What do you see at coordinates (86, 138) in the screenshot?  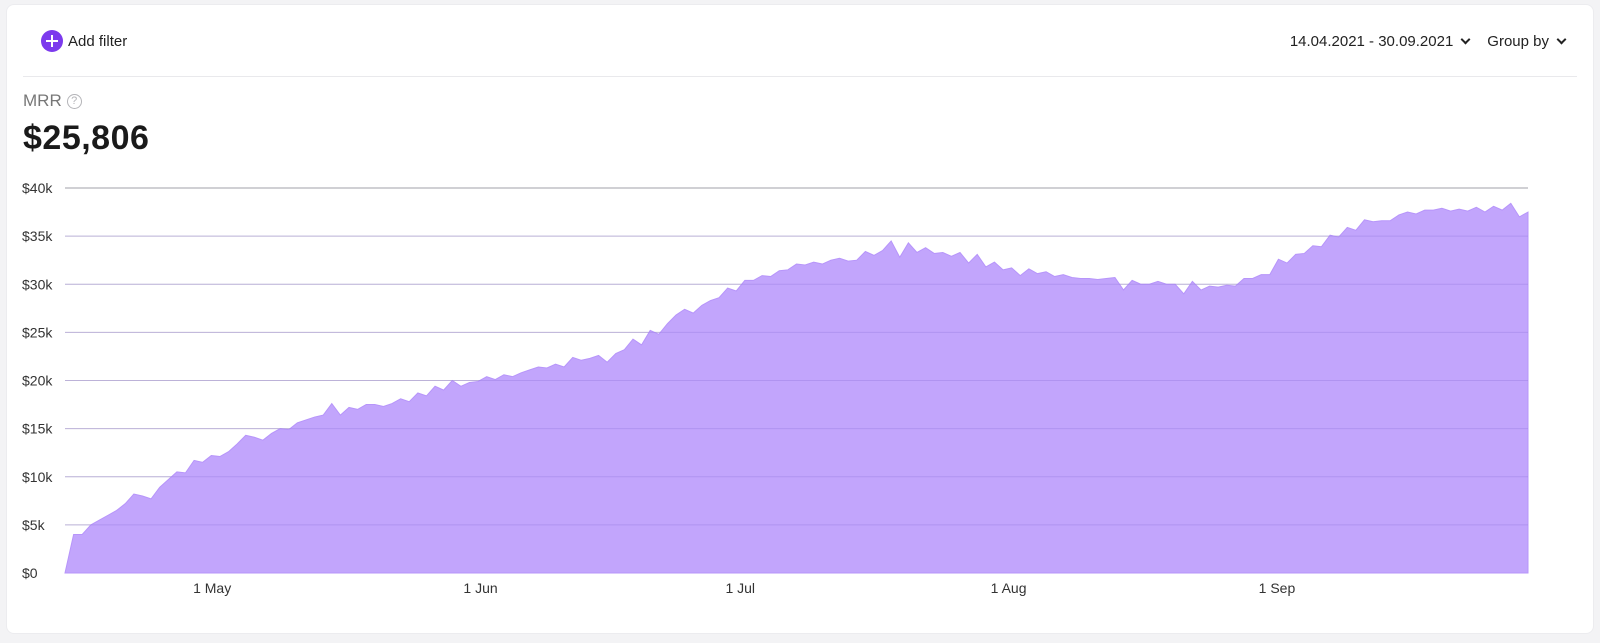 I see `metric-value: $25,806` at bounding box center [86, 138].